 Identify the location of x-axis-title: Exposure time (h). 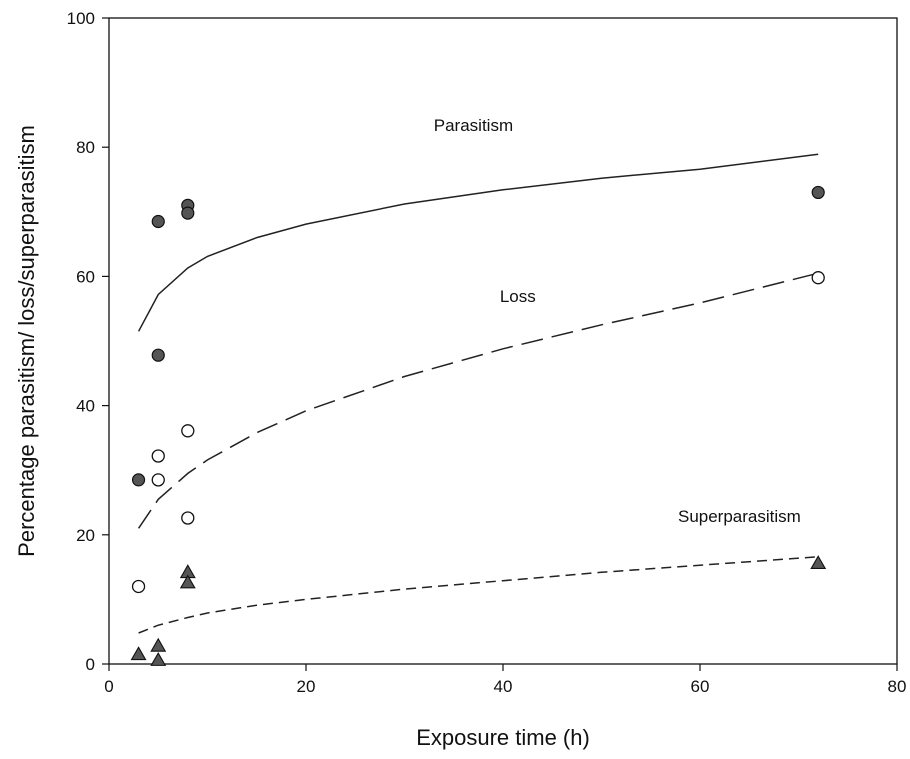
(503, 737).